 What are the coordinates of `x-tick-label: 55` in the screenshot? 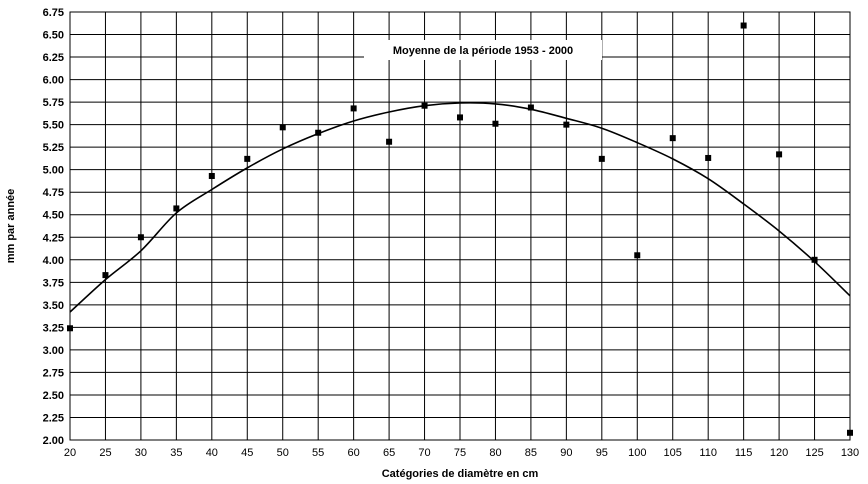 It's located at (318, 453).